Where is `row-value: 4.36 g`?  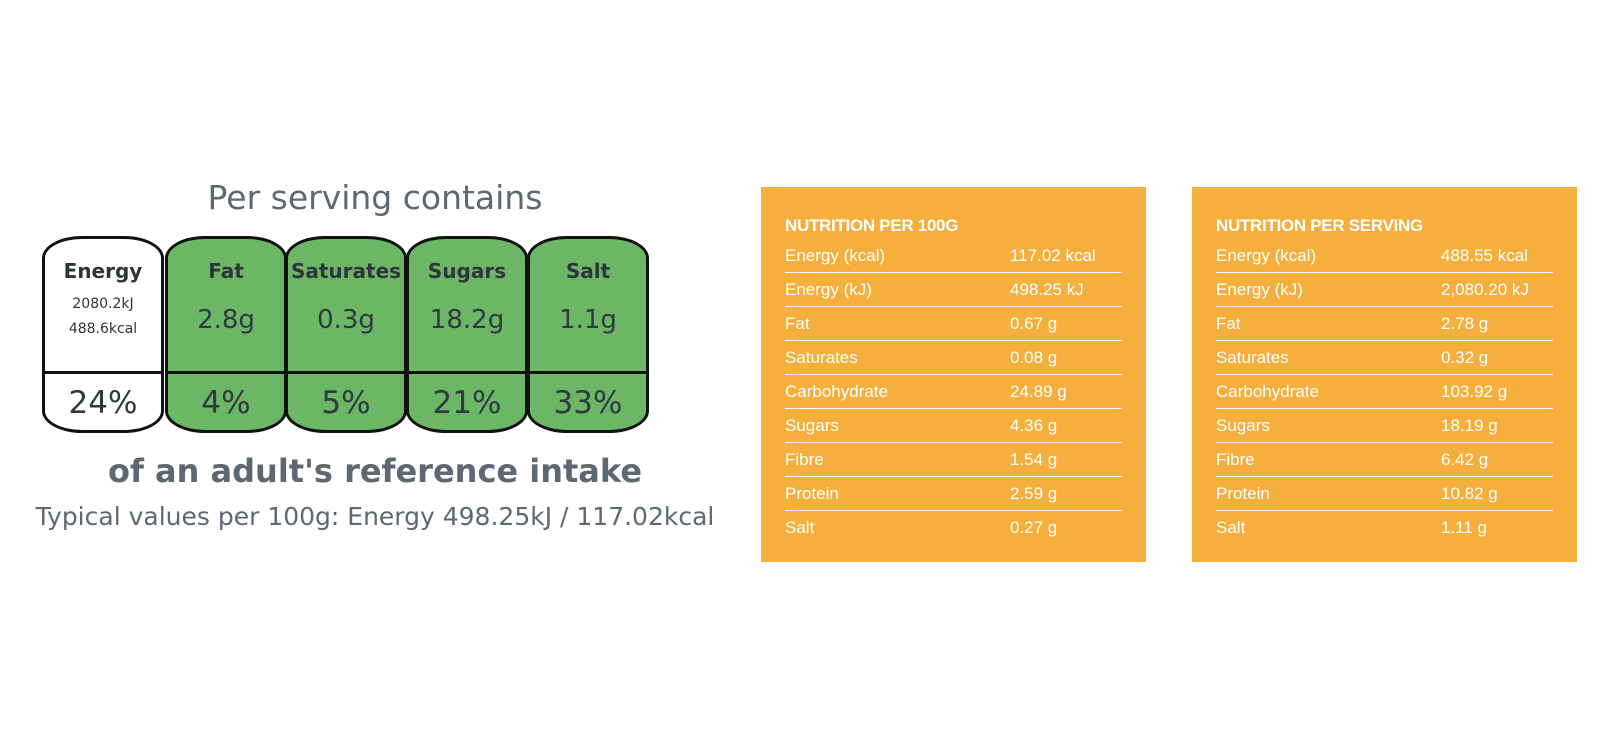
row-value: 4.36 g is located at coordinates (1034, 425).